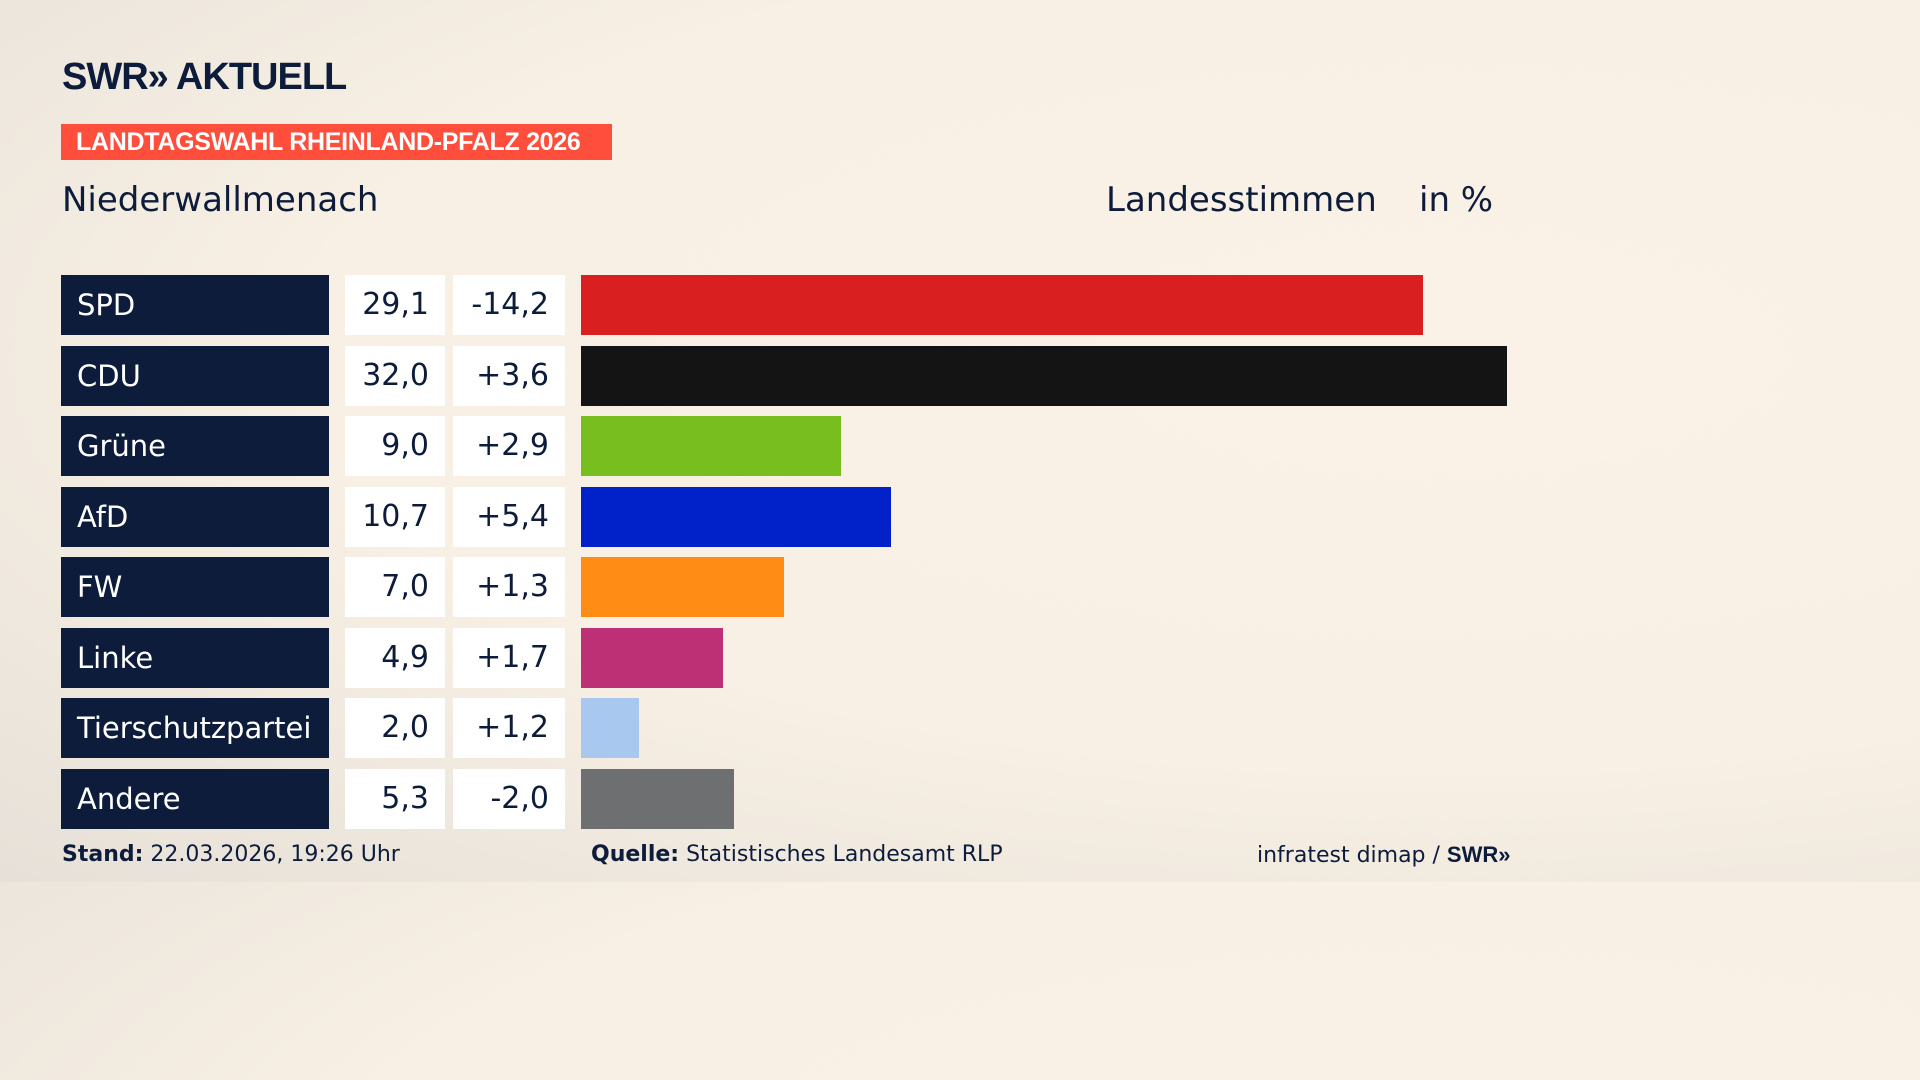  I want to click on result-row-4: FW 7,0 +1,3, so click(784, 587).